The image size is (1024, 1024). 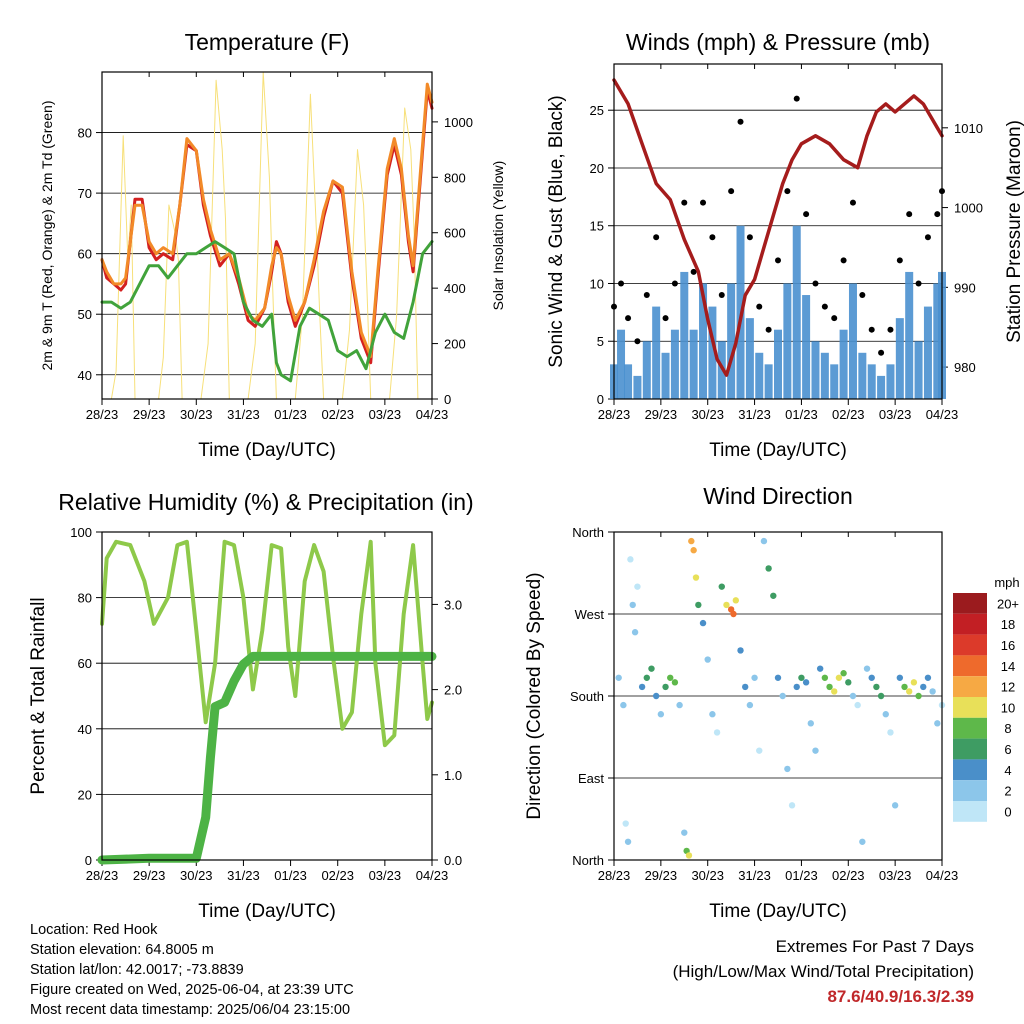 I want to click on y-tick-label: 15, so click(x=597, y=226).